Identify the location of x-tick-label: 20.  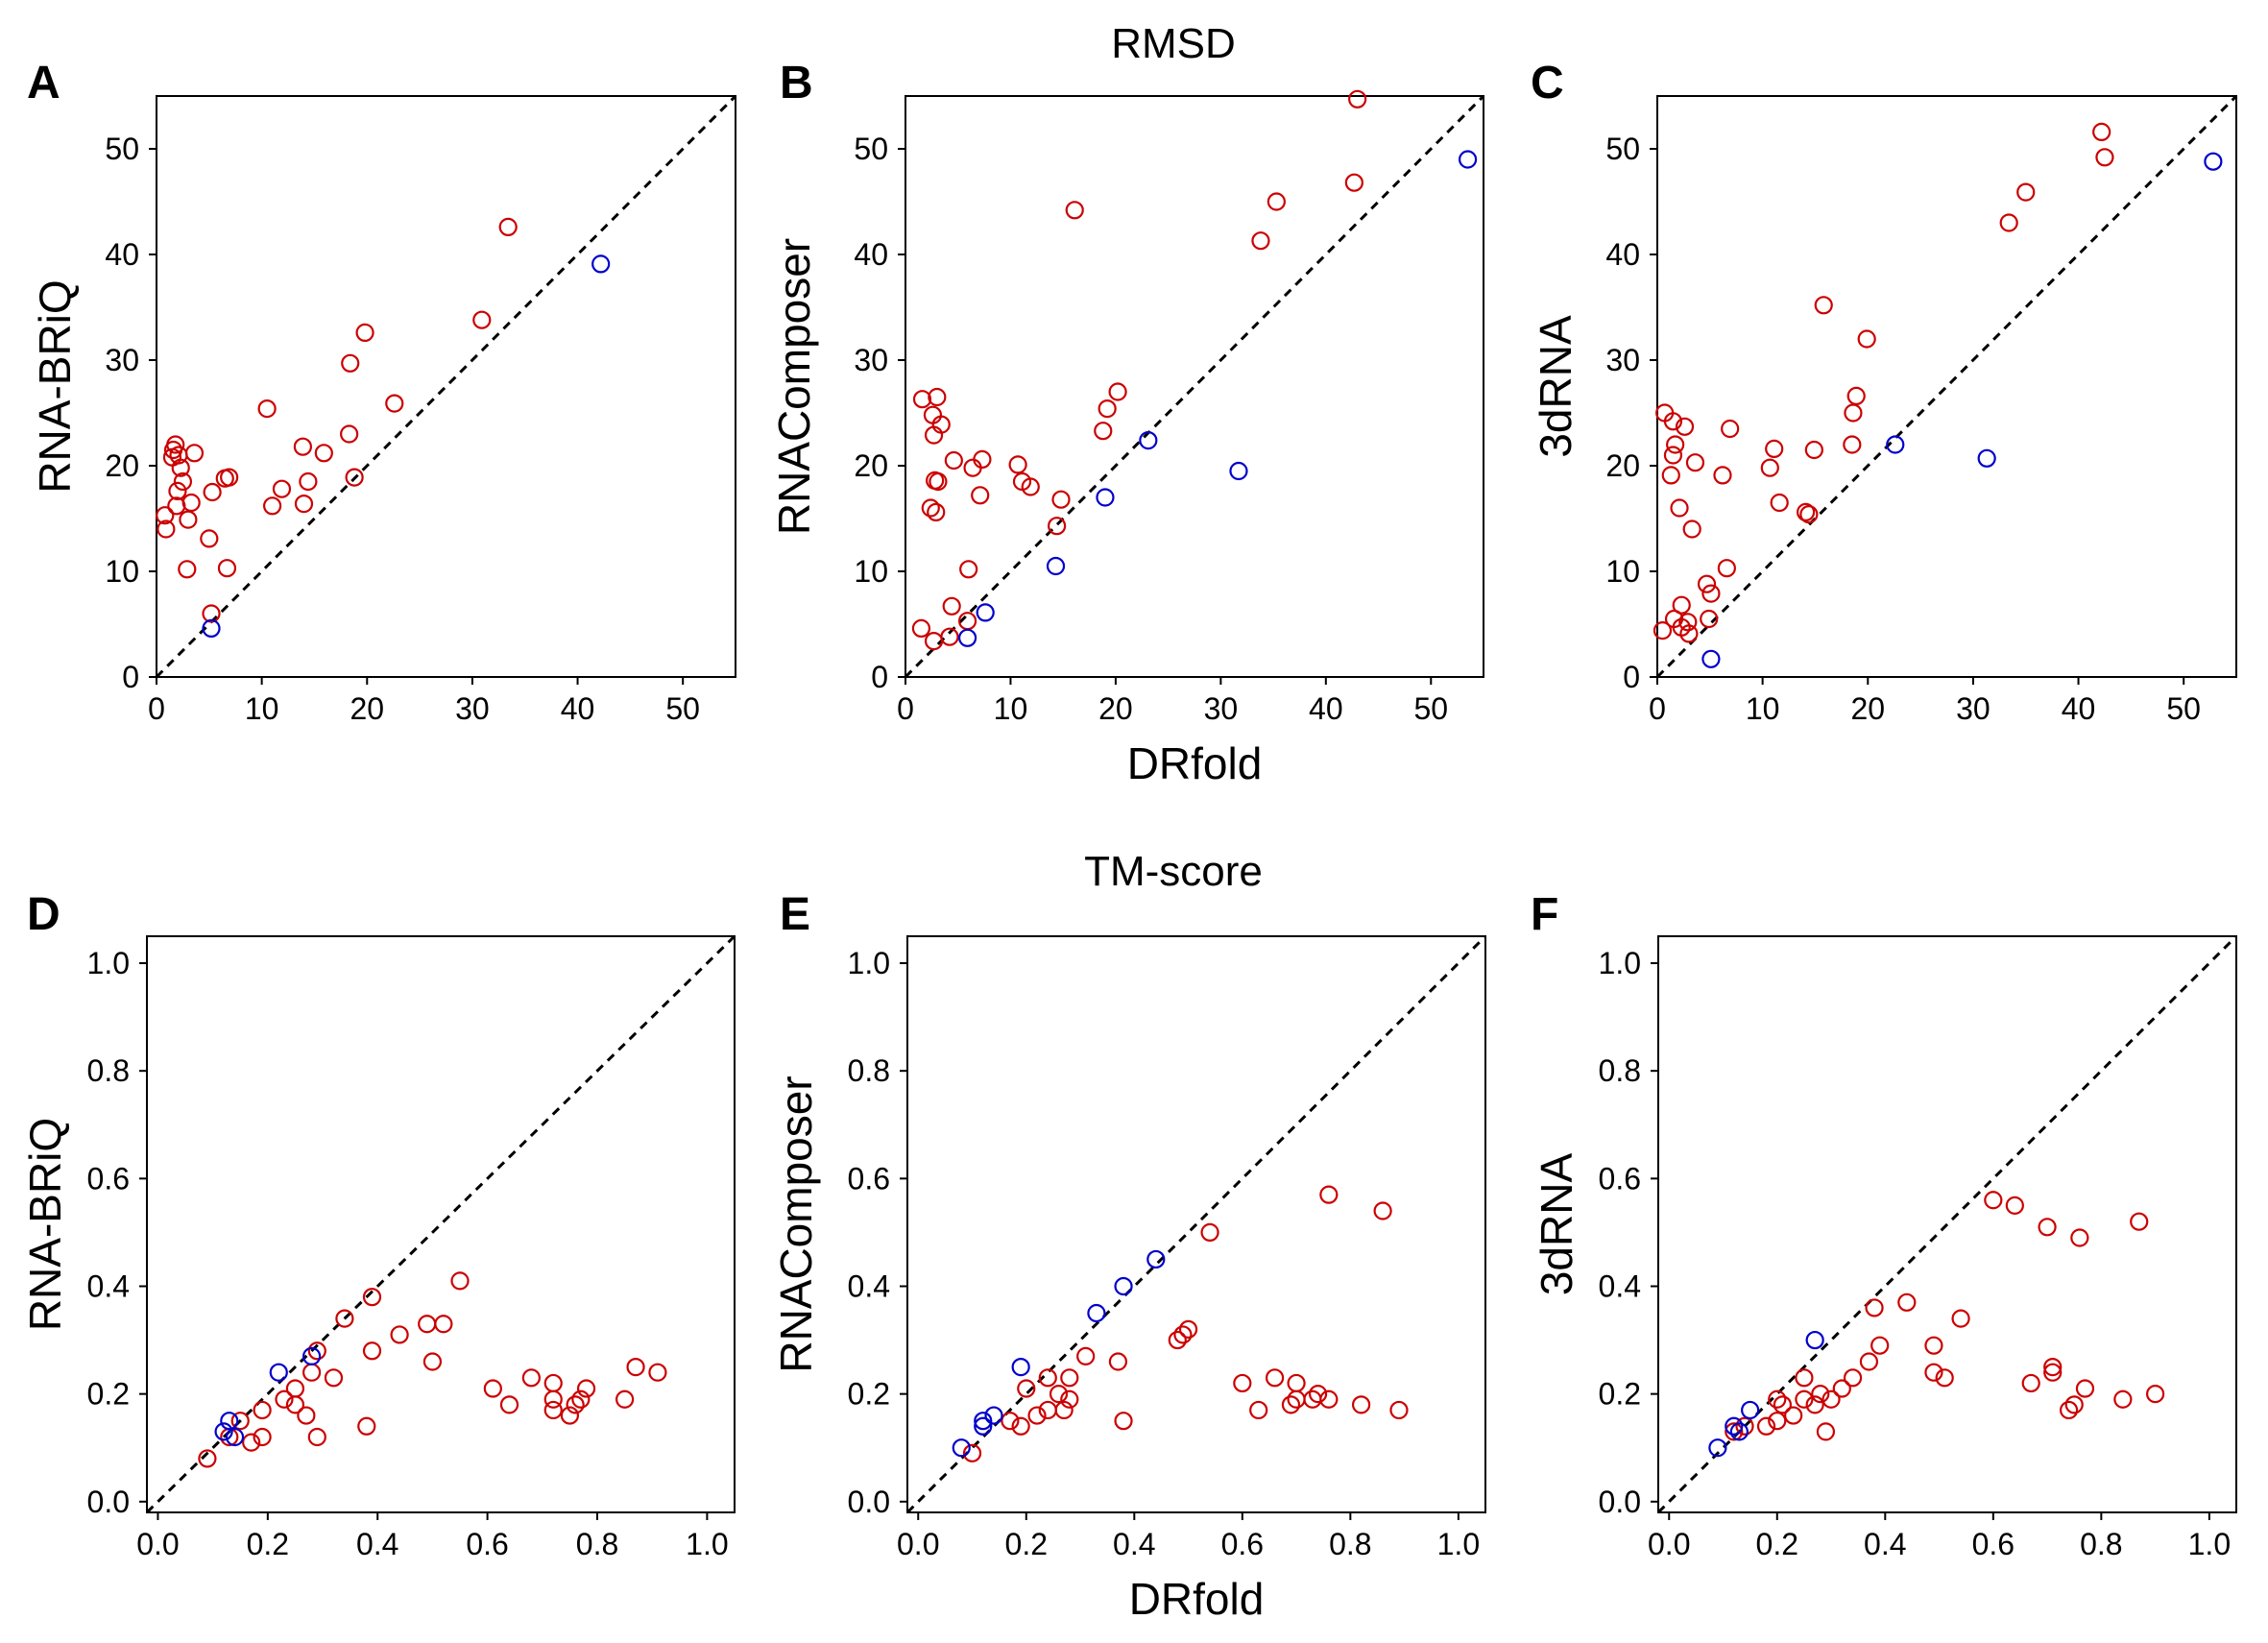
(1115, 708).